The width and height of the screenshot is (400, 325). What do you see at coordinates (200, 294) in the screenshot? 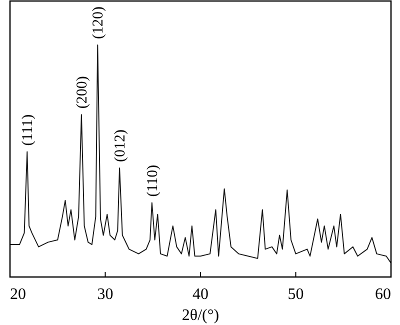
I see `x-tick-label: 40` at bounding box center [200, 294].